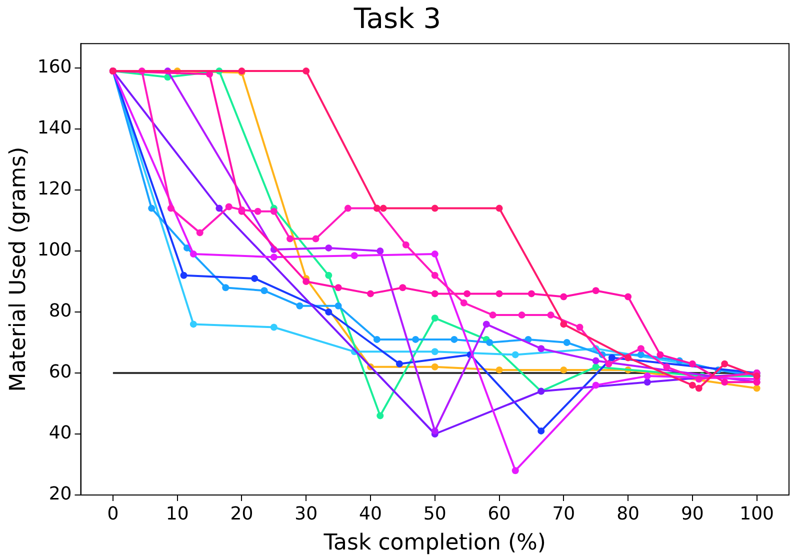 Image resolution: width=793 pixels, height=559 pixels. What do you see at coordinates (306, 513) in the screenshot?
I see `x-tick-label: 30` at bounding box center [306, 513].